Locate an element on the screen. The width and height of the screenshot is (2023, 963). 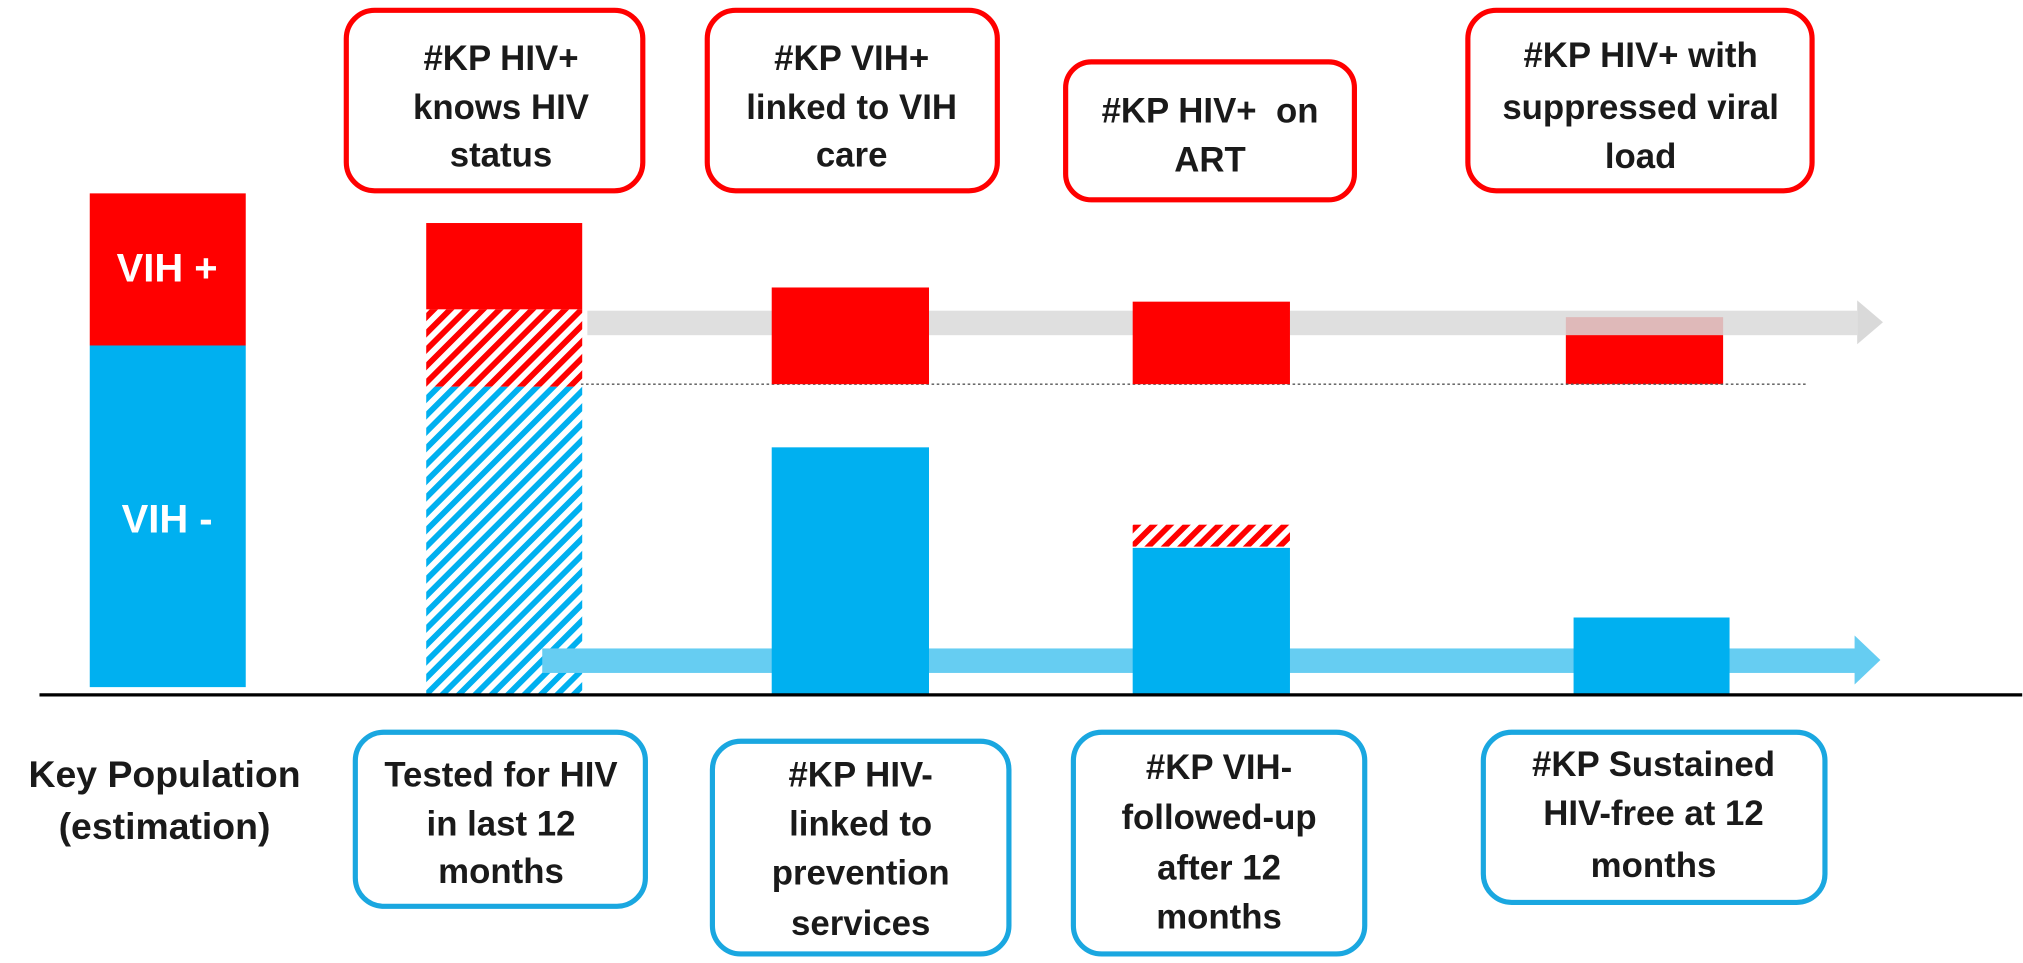
box-text: ART is located at coordinates (1210, 160).